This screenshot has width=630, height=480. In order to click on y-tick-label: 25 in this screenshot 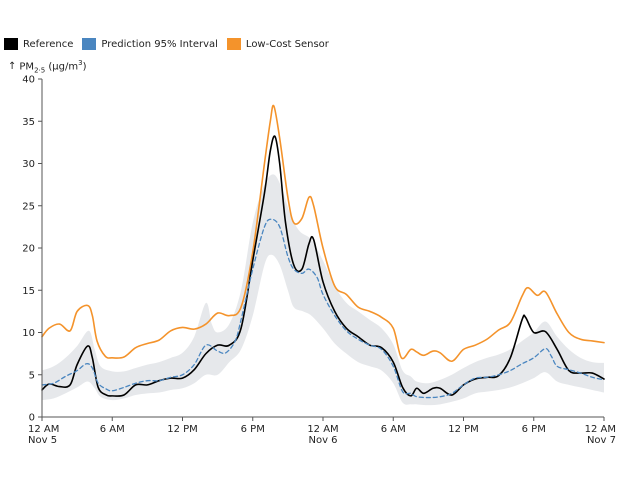, I will do `click(28, 206)`.